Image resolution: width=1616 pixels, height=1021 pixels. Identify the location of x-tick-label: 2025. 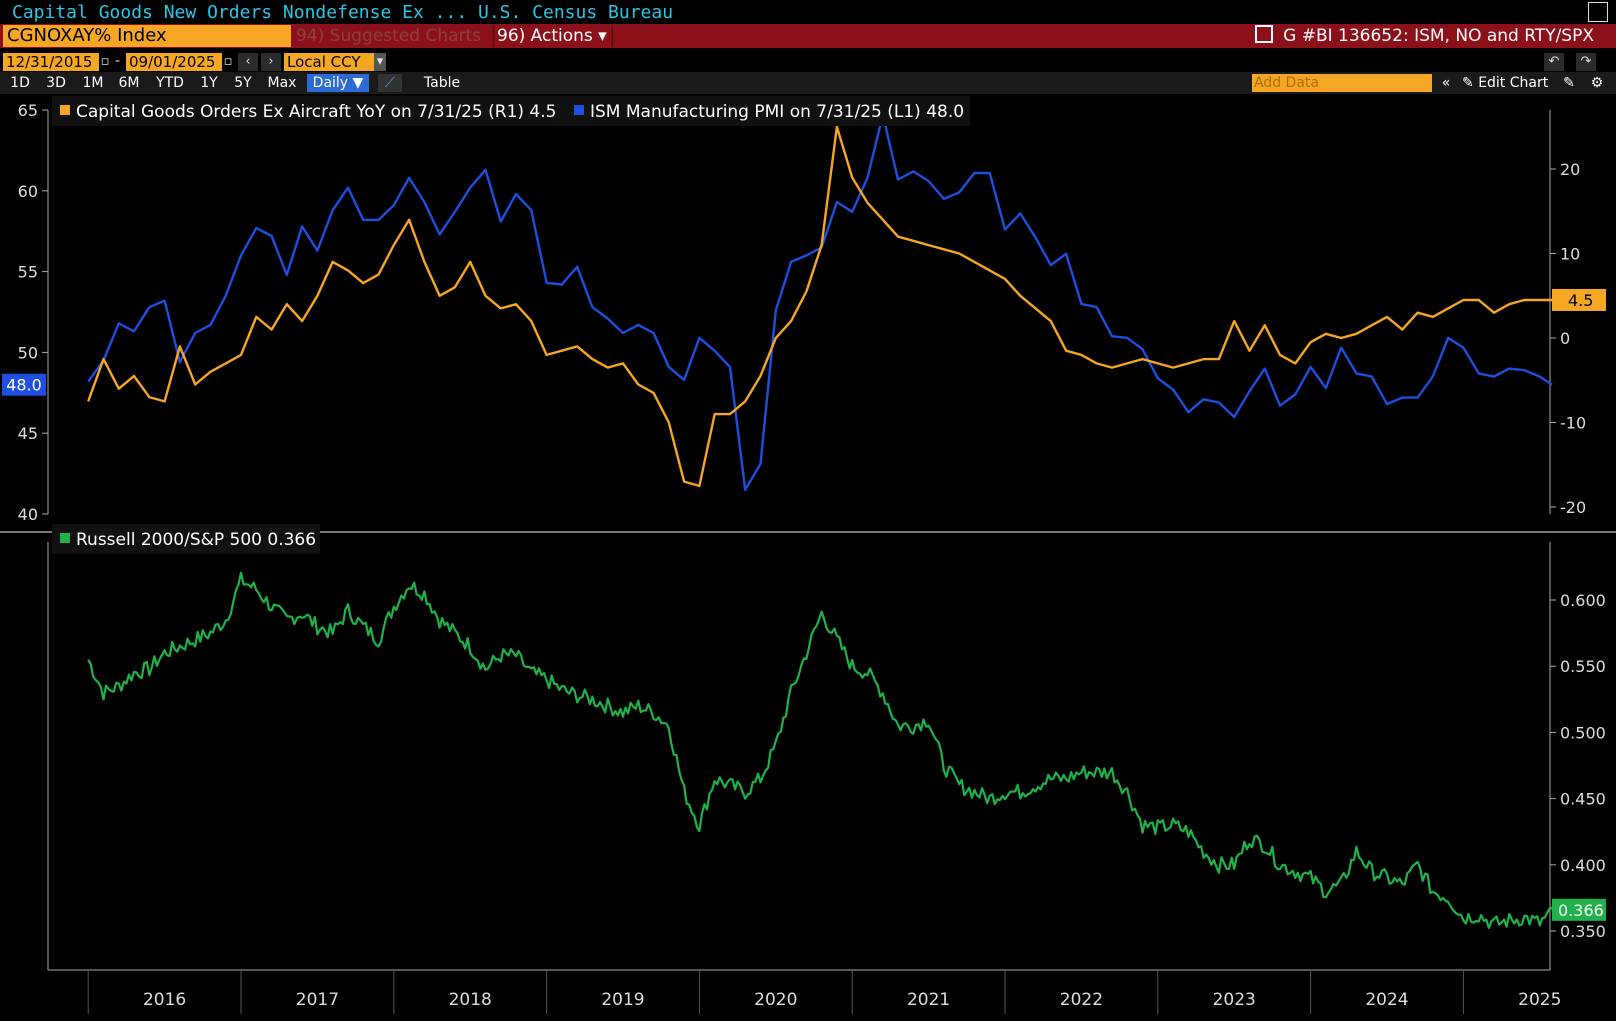
(1539, 1000).